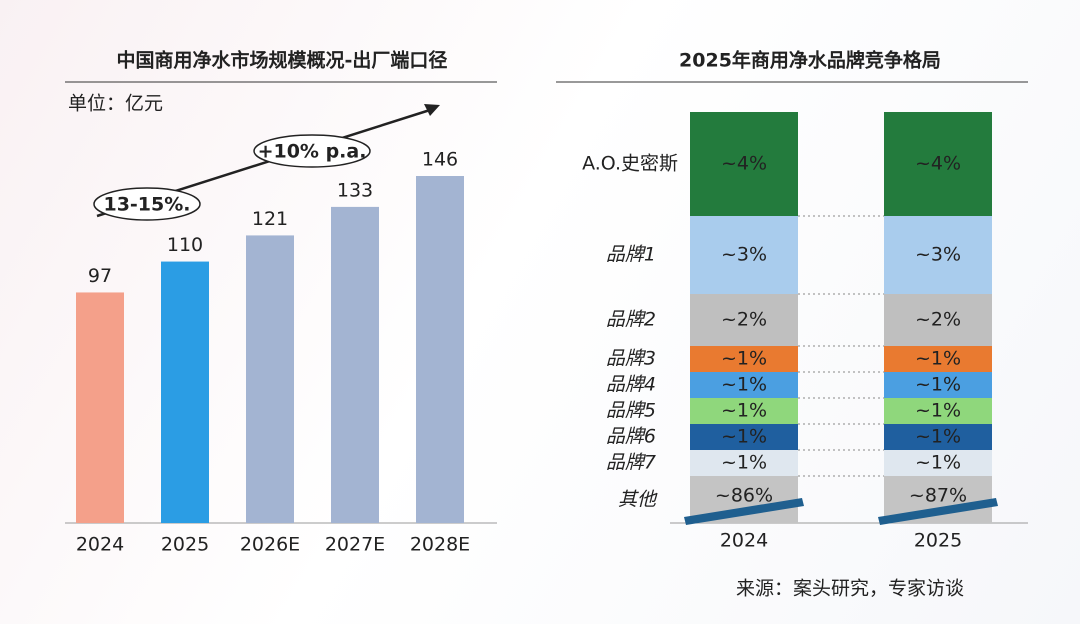  Describe the element at coordinates (850, 589) in the screenshot. I see `source-note: 来源：案头研究，专家访谈` at that location.